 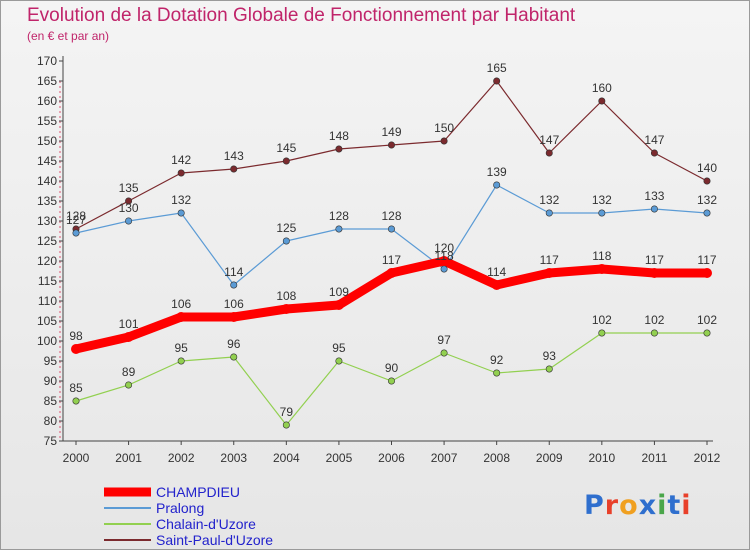 What do you see at coordinates (129, 324) in the screenshot?
I see `data-label: 101` at bounding box center [129, 324].